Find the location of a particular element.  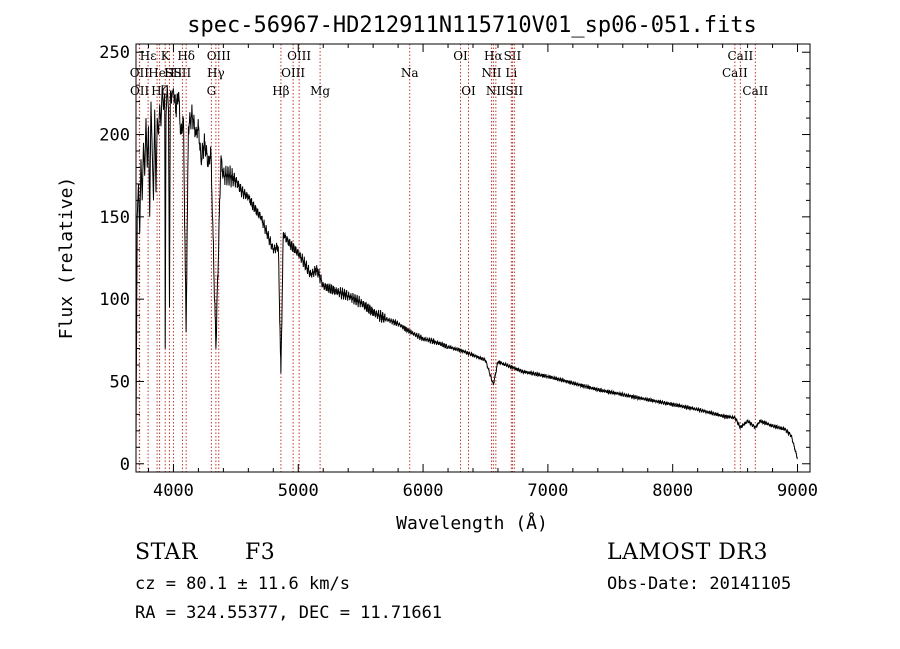

x-tick-label: 9000 is located at coordinates (797, 491).